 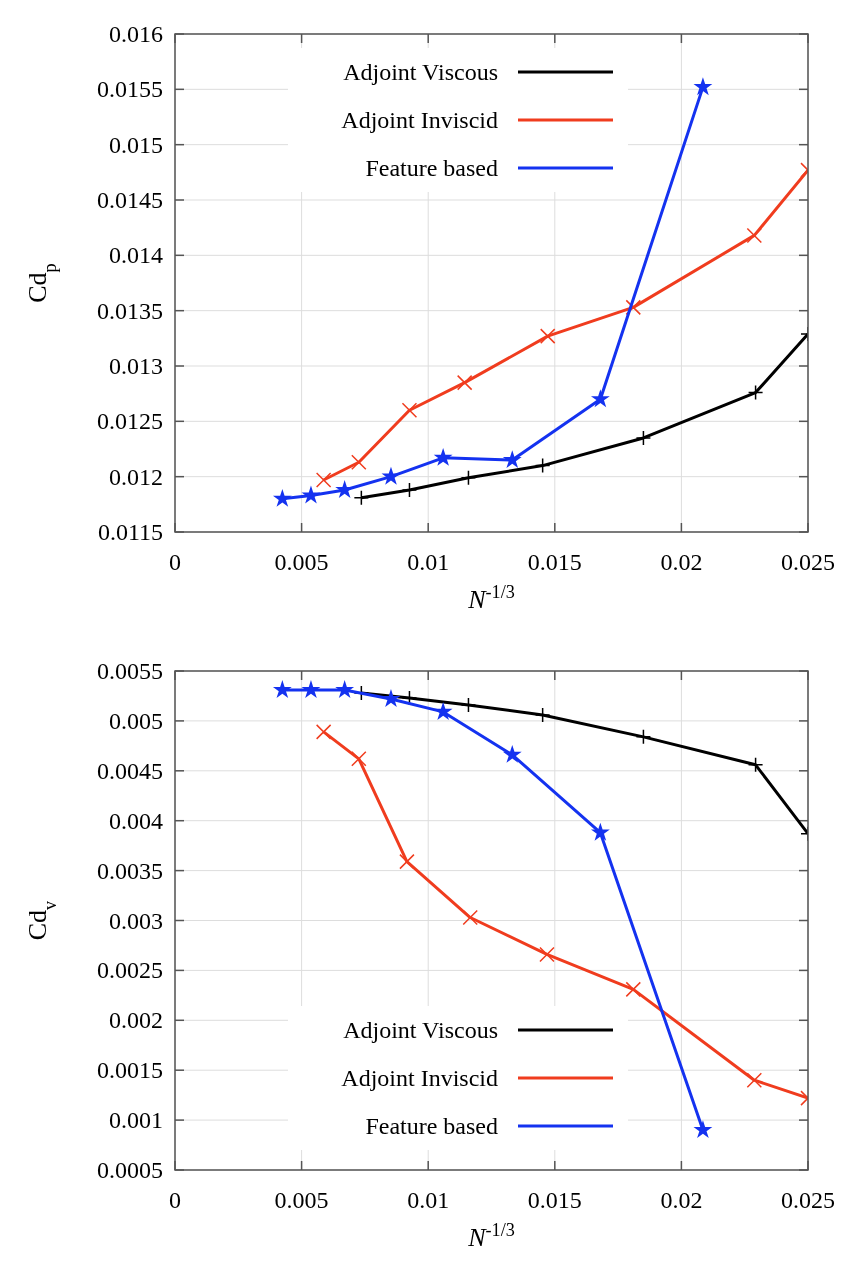 What do you see at coordinates (136, 34) in the screenshot?
I see `y-tick-label: 0.016` at bounding box center [136, 34].